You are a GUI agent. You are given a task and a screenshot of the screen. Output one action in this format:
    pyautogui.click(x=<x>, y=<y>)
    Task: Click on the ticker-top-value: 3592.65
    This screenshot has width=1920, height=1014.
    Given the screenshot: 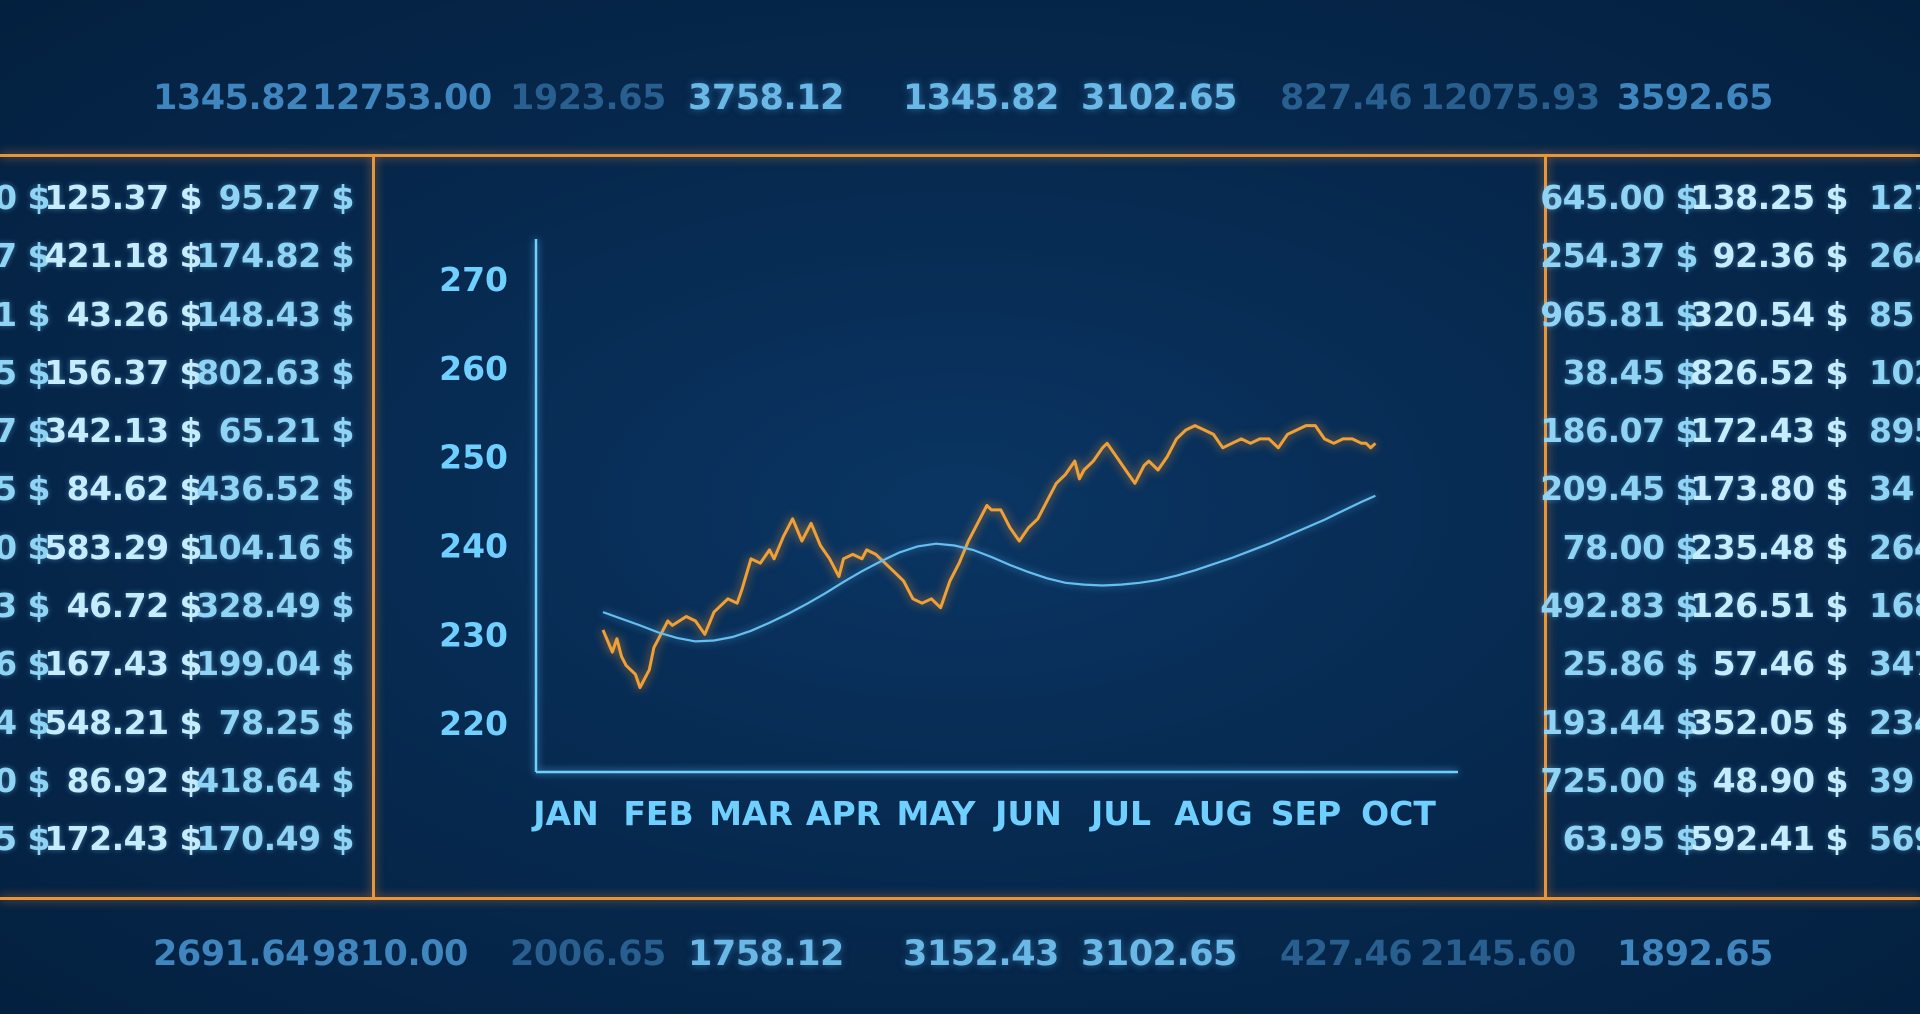 What is the action you would take?
    pyautogui.click(x=1695, y=98)
    